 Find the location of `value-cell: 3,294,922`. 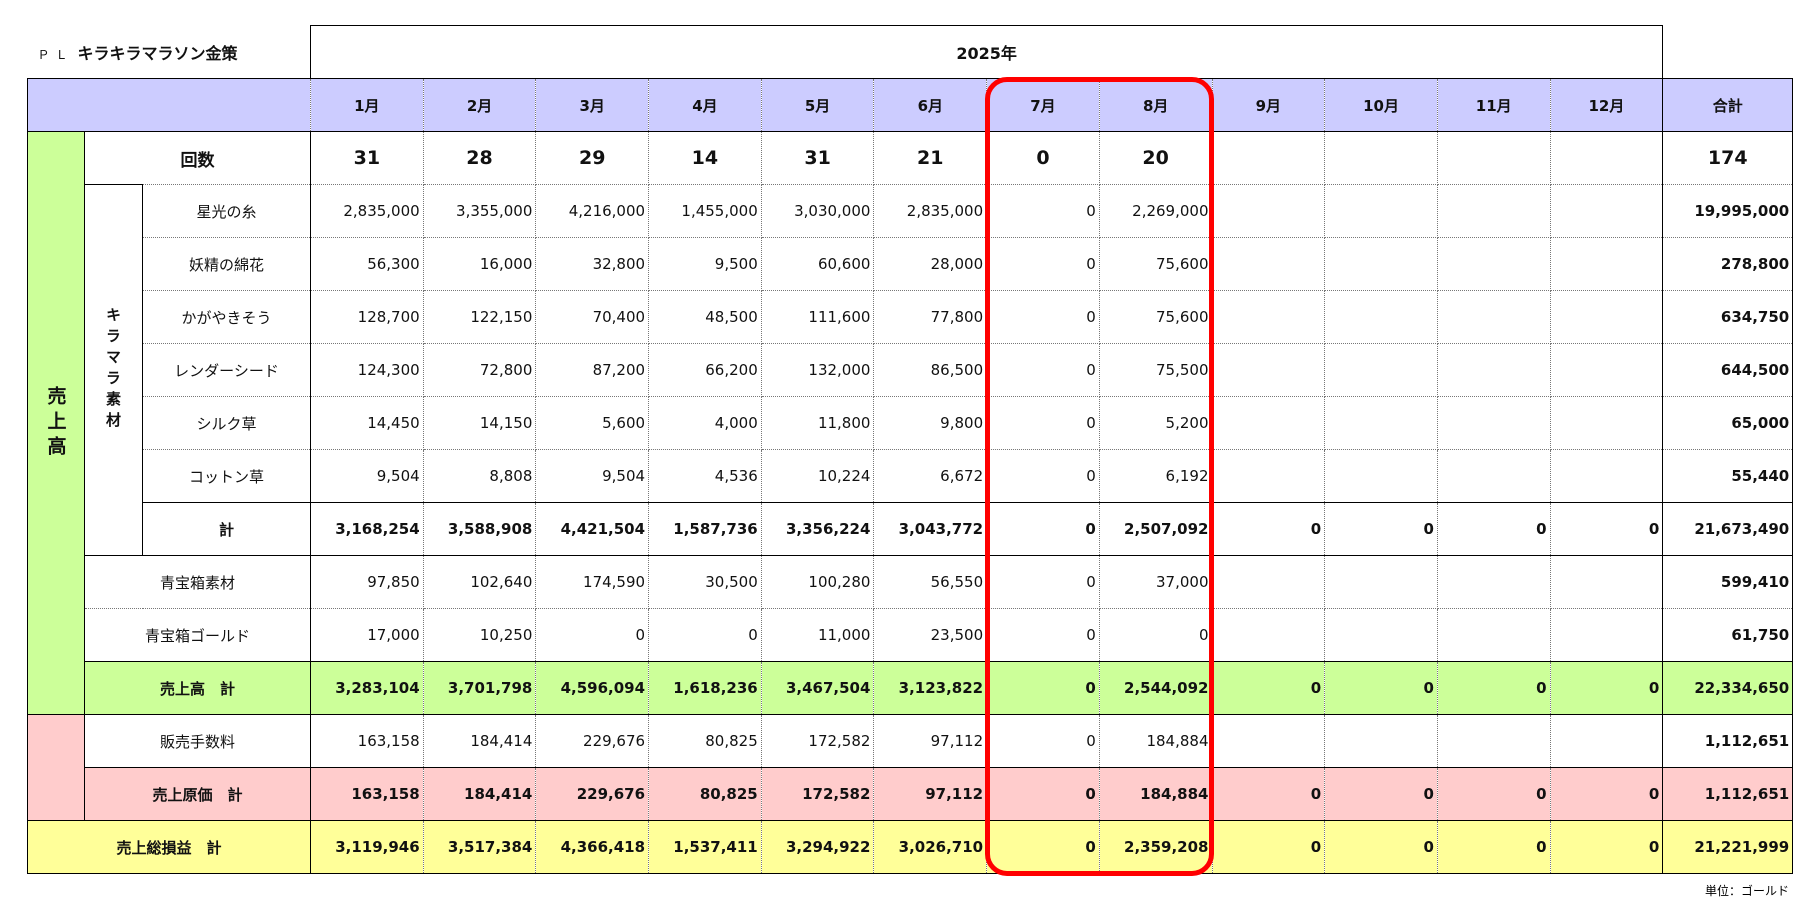

value-cell: 3,294,922 is located at coordinates (817, 847).